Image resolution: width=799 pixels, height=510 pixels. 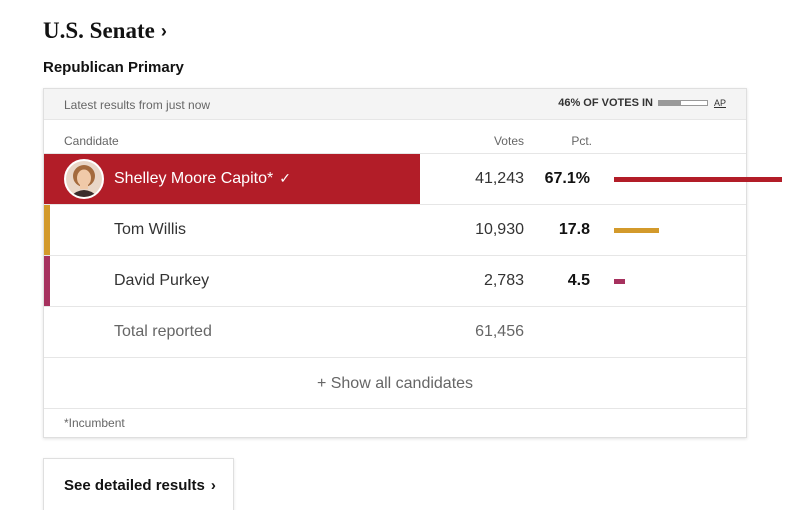 What do you see at coordinates (134, 485) in the screenshot?
I see `detail-button-label: See detailed results` at bounding box center [134, 485].